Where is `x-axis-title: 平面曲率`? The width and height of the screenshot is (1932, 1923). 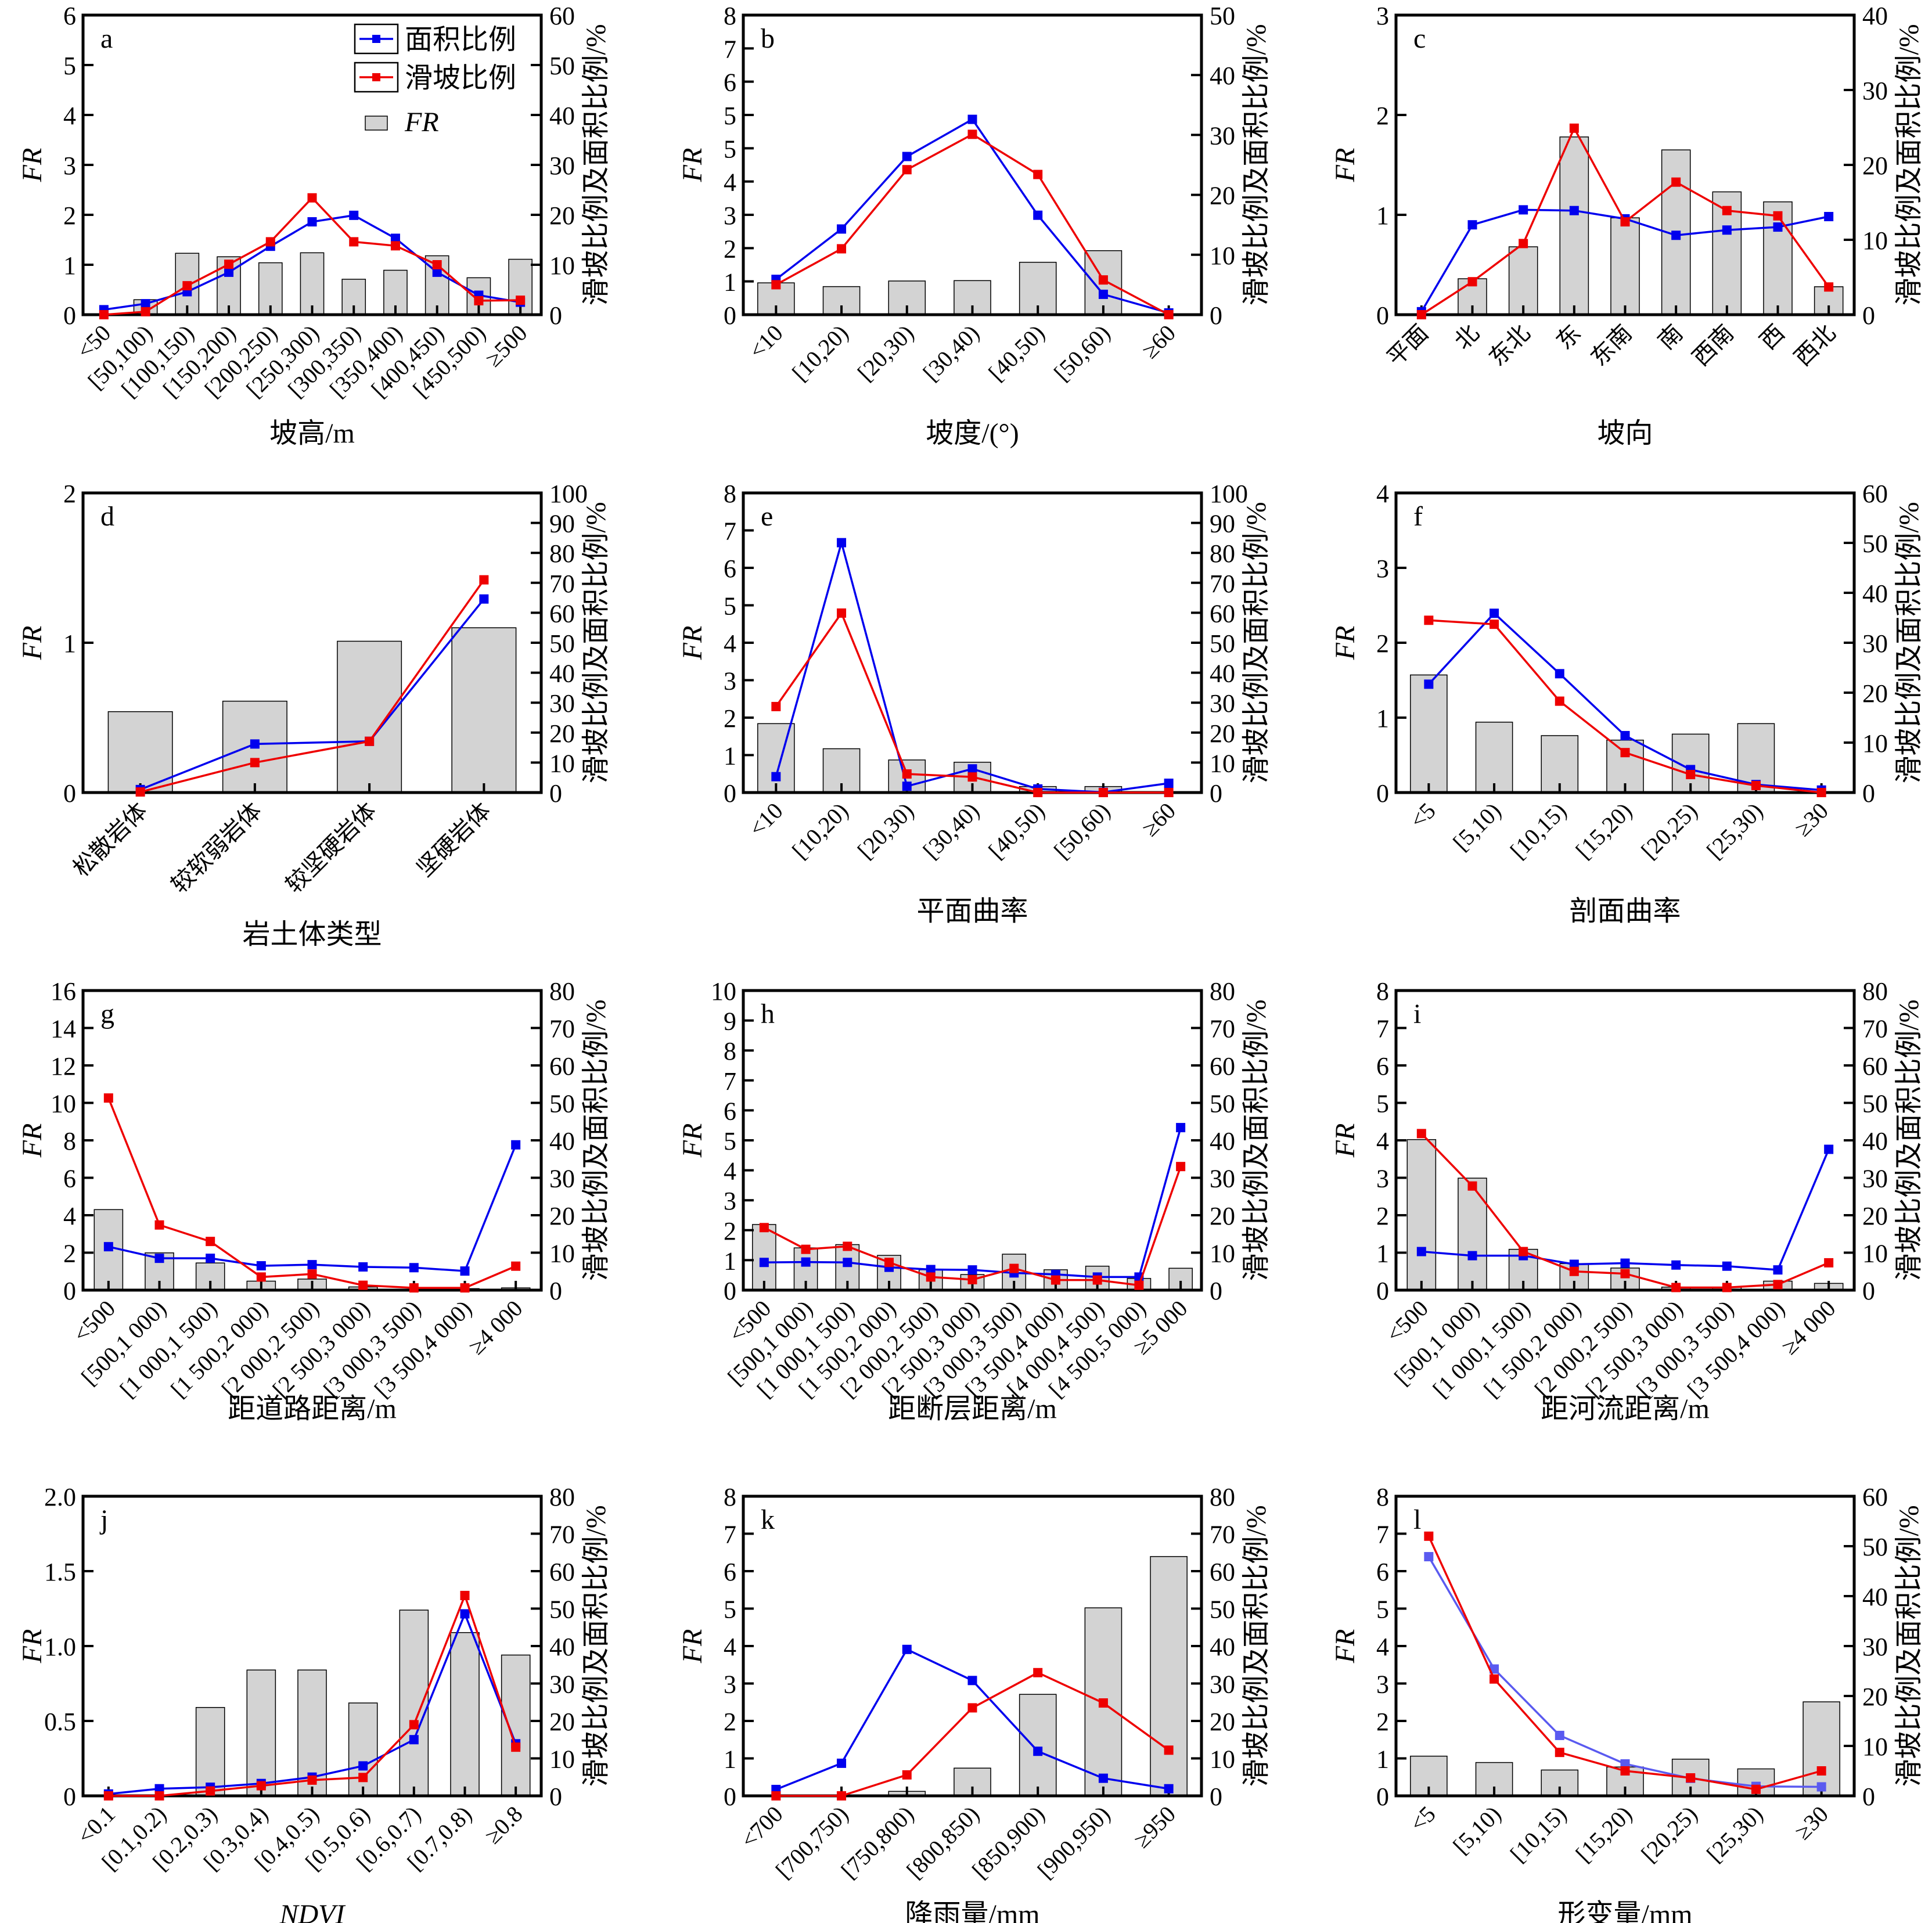 x-axis-title: 平面曲率 is located at coordinates (972, 911).